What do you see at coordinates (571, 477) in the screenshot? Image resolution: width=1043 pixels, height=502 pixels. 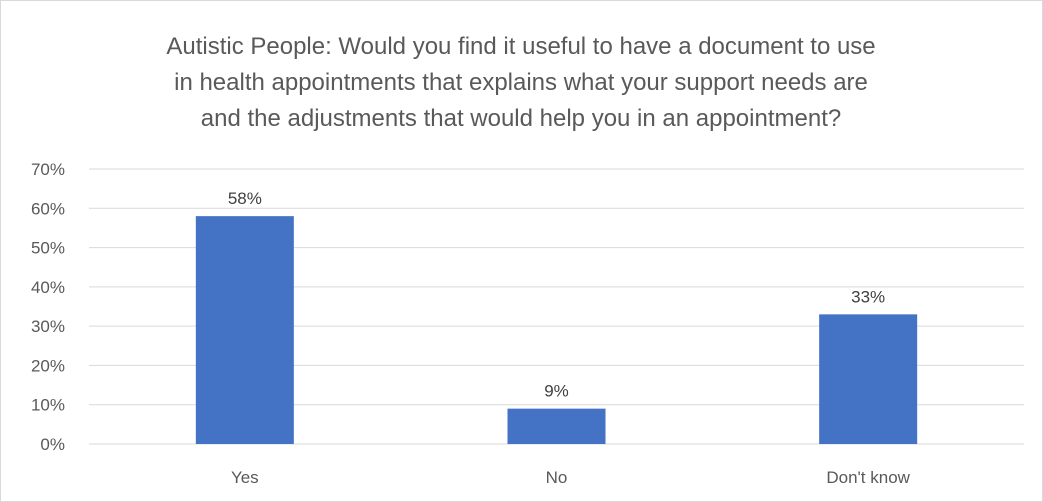 I see `x-axis-ticks: Yes No Don't know` at bounding box center [571, 477].